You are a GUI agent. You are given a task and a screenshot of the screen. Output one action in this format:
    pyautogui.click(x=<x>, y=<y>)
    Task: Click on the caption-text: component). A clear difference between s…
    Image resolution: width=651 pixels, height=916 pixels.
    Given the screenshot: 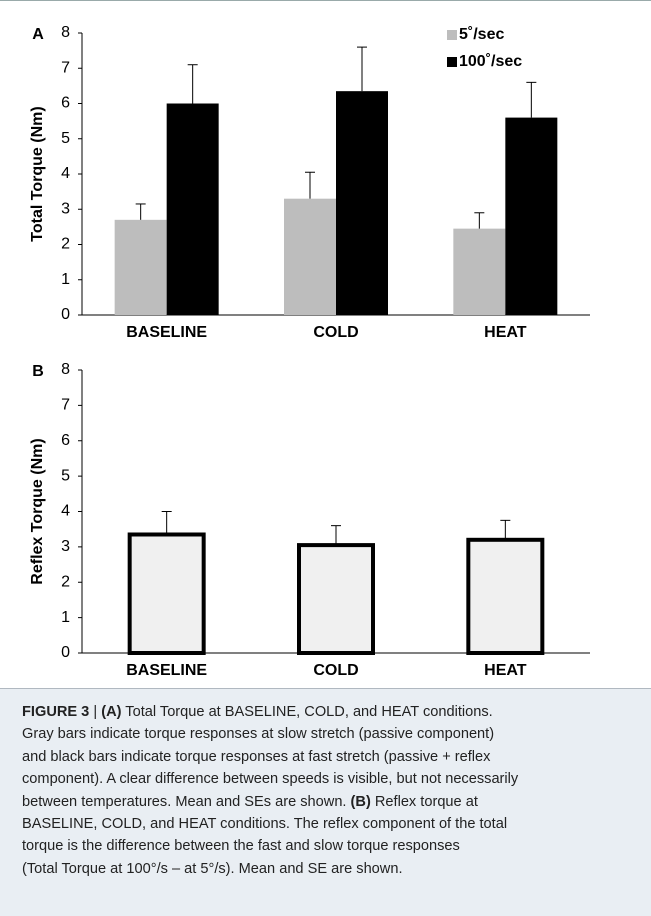 What is the action you would take?
    pyautogui.click(x=270, y=779)
    